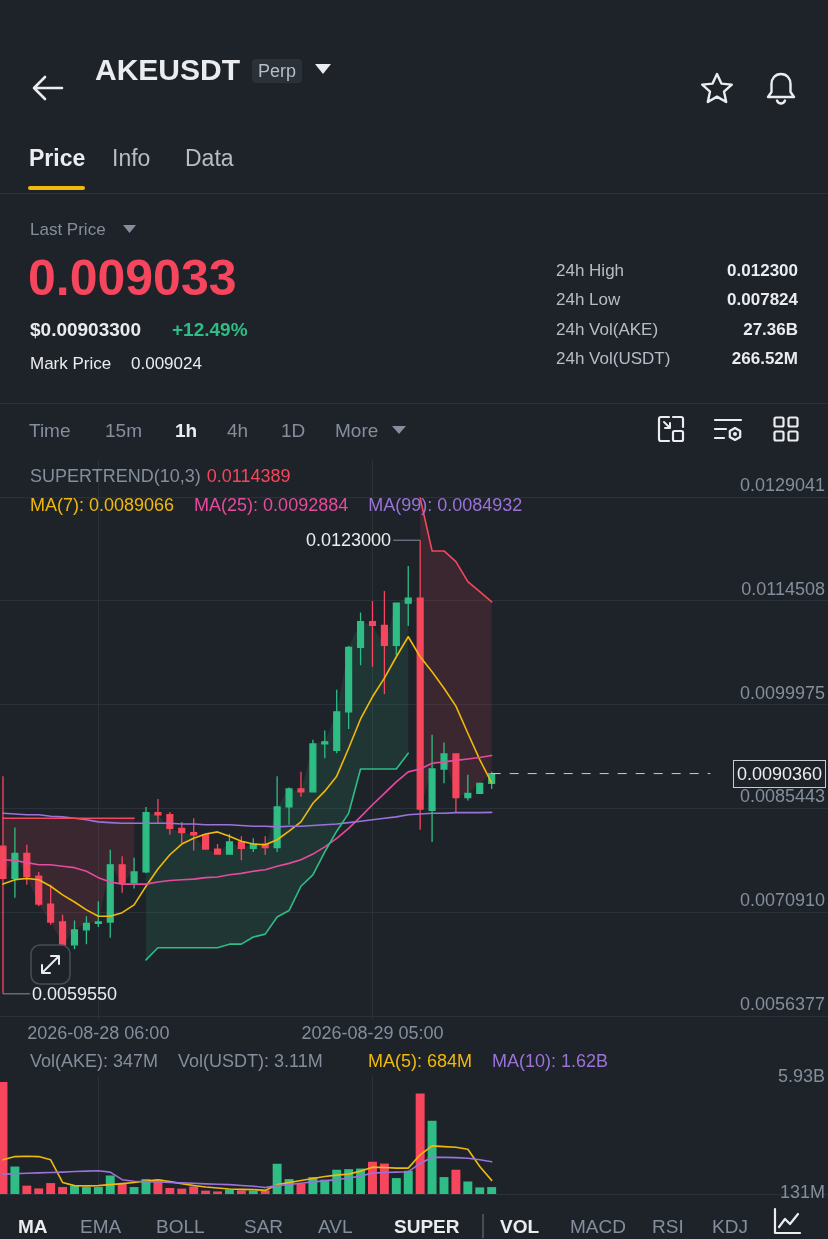 This screenshot has width=828, height=1239. What do you see at coordinates (782, 900) in the screenshot?
I see `y-tick-label: 0.0070910` at bounding box center [782, 900].